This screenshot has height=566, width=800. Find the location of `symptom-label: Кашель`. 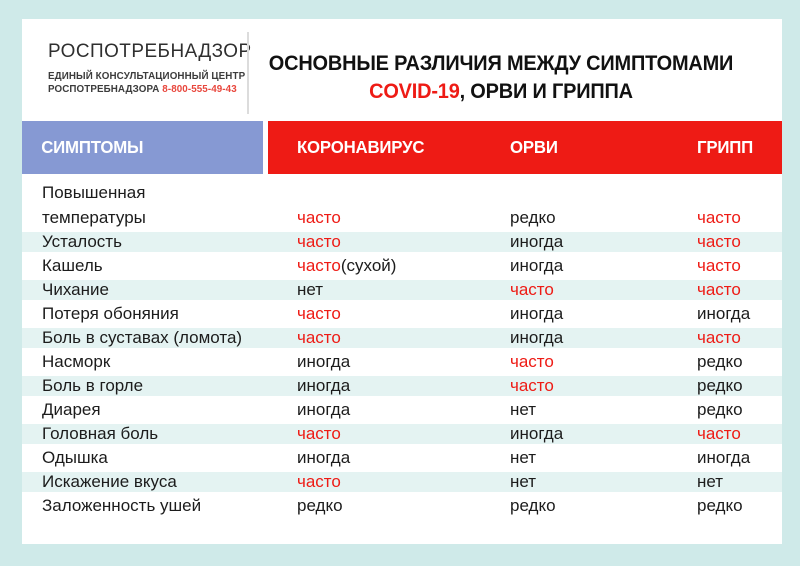

symptom-label: Кашель is located at coordinates (72, 265).